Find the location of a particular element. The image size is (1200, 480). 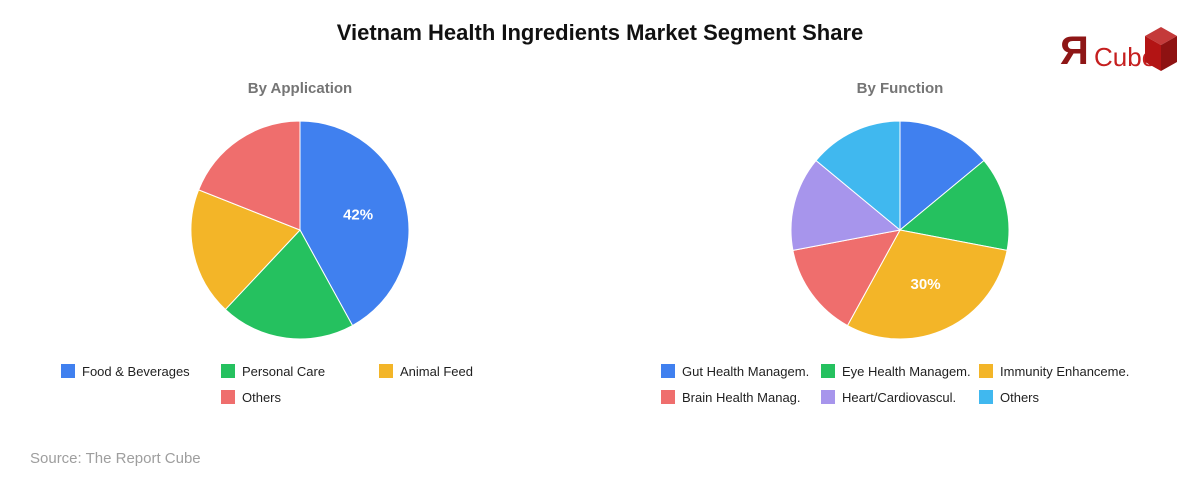

legend-label: Eye Health Managem. is located at coordinates (906, 371).